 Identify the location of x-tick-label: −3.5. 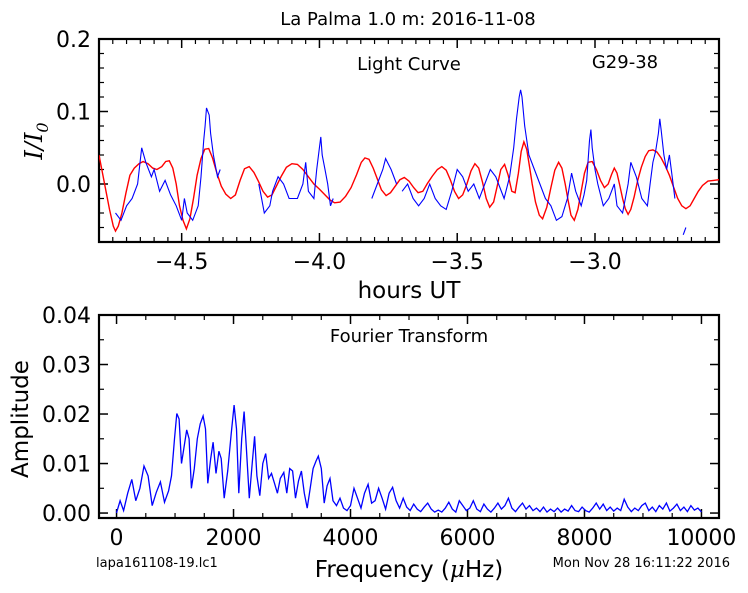
(457, 262).